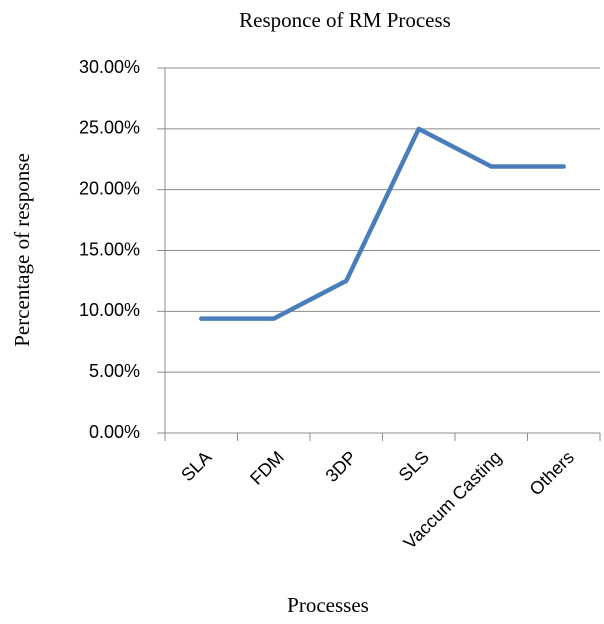  Describe the element at coordinates (196, 466) in the screenshot. I see `x-tick-label: SLA` at that location.